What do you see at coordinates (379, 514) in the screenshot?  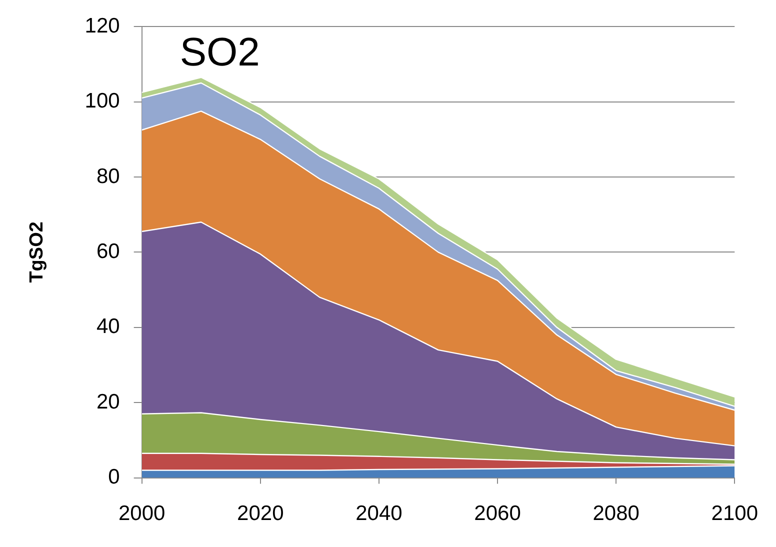 I see `x-tick-label: 2040` at bounding box center [379, 514].